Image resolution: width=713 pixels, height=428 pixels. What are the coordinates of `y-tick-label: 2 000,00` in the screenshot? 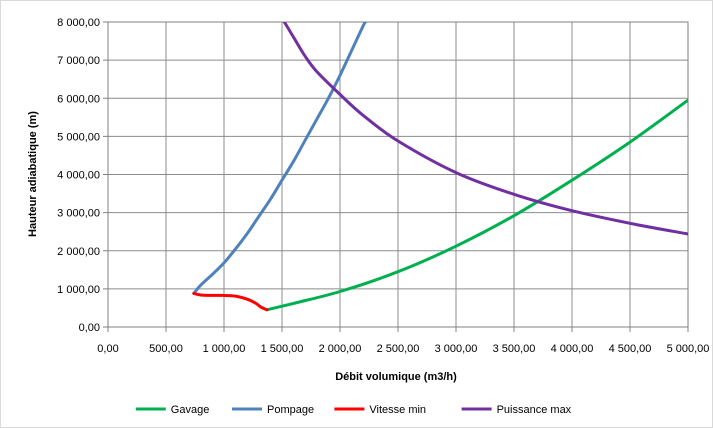 It's located at (78, 252).